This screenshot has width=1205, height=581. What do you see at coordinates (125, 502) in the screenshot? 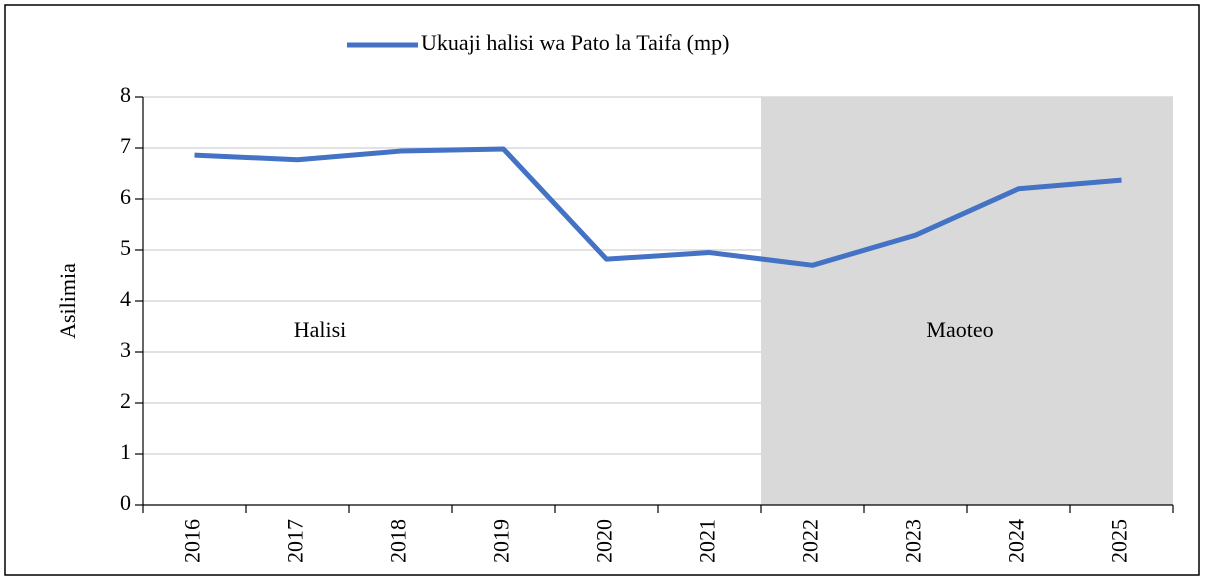
I see `y-tick-label: 0` at bounding box center [125, 502].